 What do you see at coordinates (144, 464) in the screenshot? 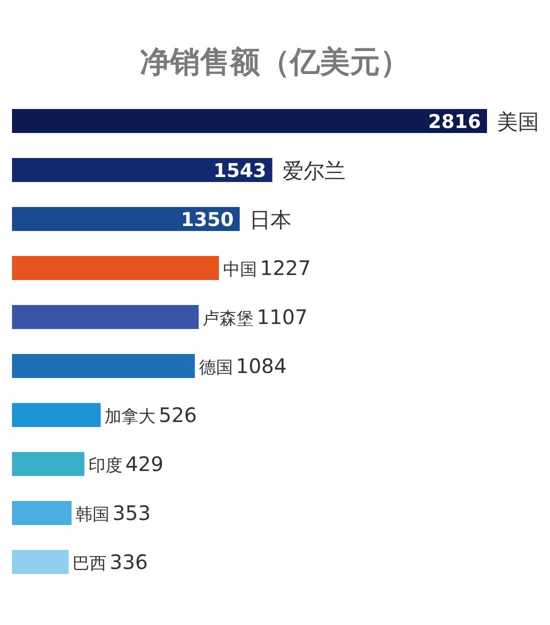
I see `data-label: 429` at bounding box center [144, 464].